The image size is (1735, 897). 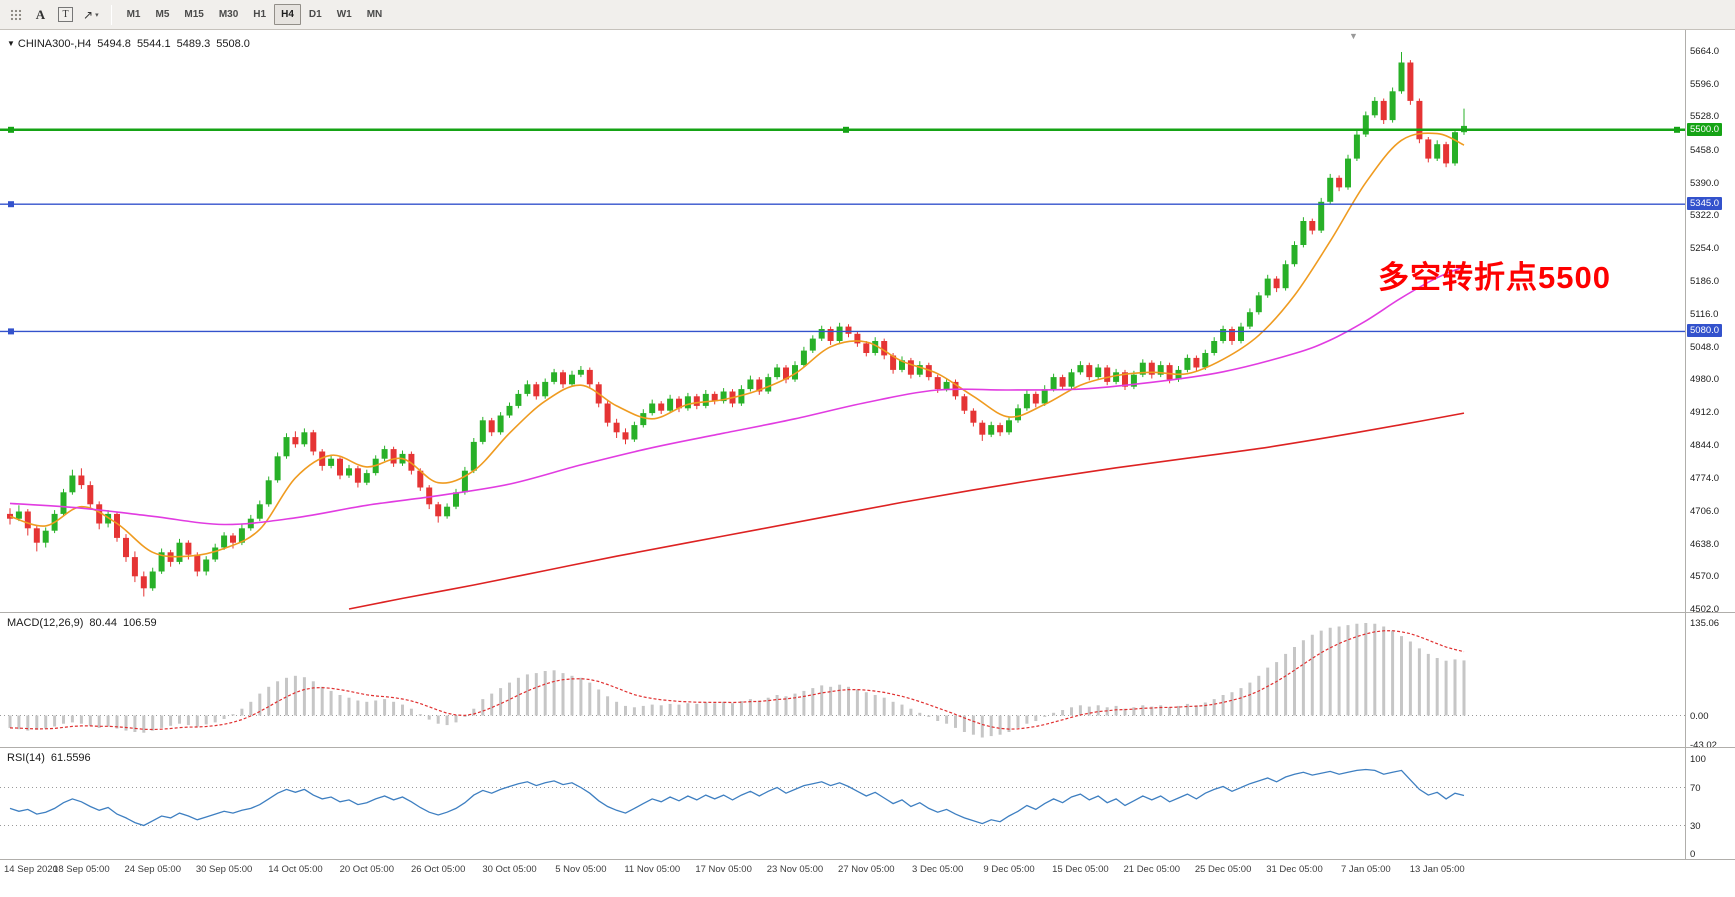 I want to click on timeframe-button-mn: MN, so click(x=375, y=14).